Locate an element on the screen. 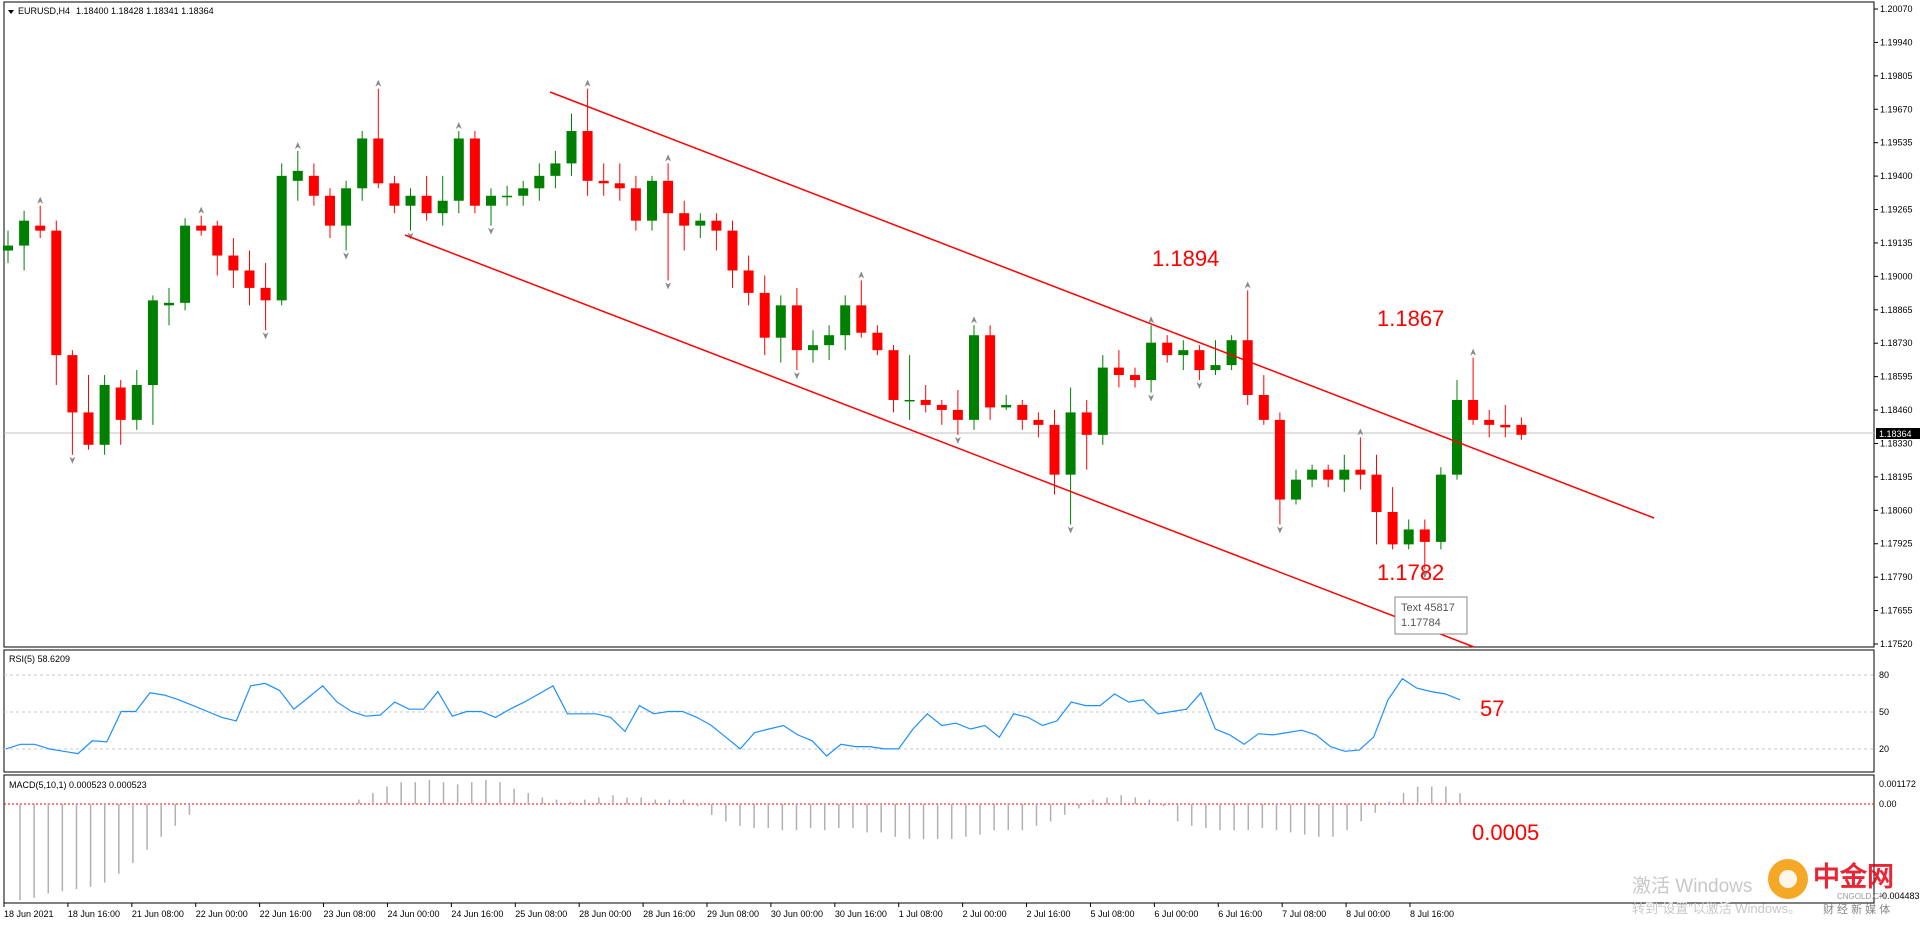 This screenshot has width=1920, height=927. svg-text: CNGOLD.CN is located at coordinates (1861, 896).